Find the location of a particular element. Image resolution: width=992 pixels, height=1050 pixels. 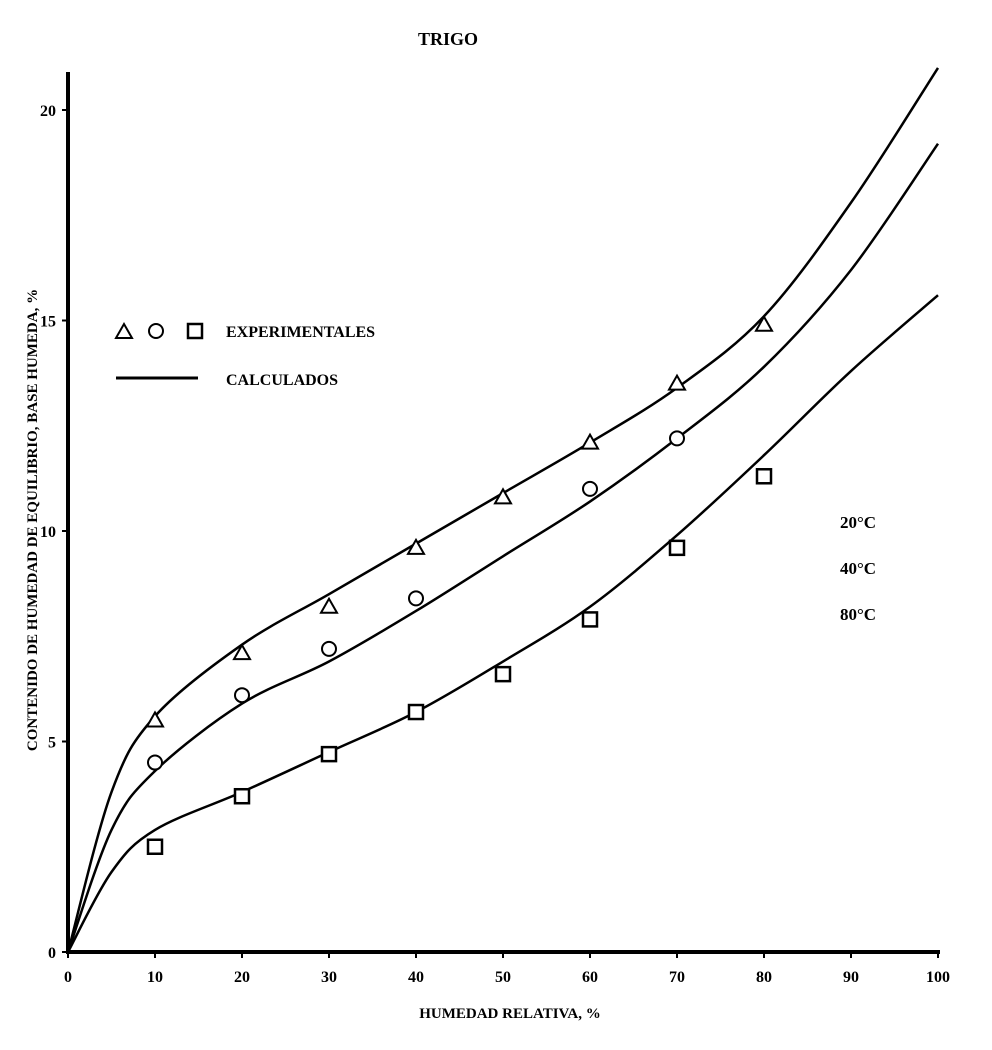

x-tick-label: 30 is located at coordinates (329, 977).